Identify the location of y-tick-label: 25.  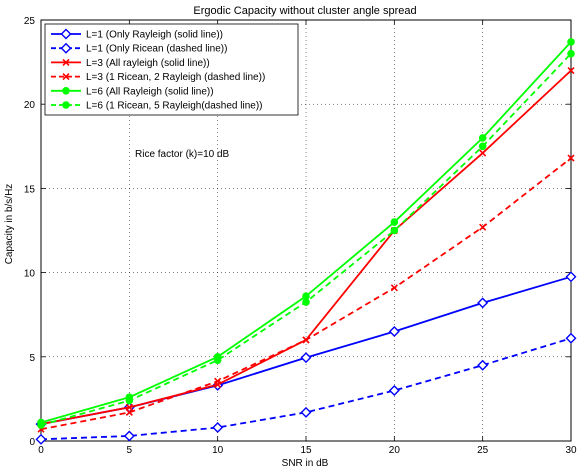
(30, 21).